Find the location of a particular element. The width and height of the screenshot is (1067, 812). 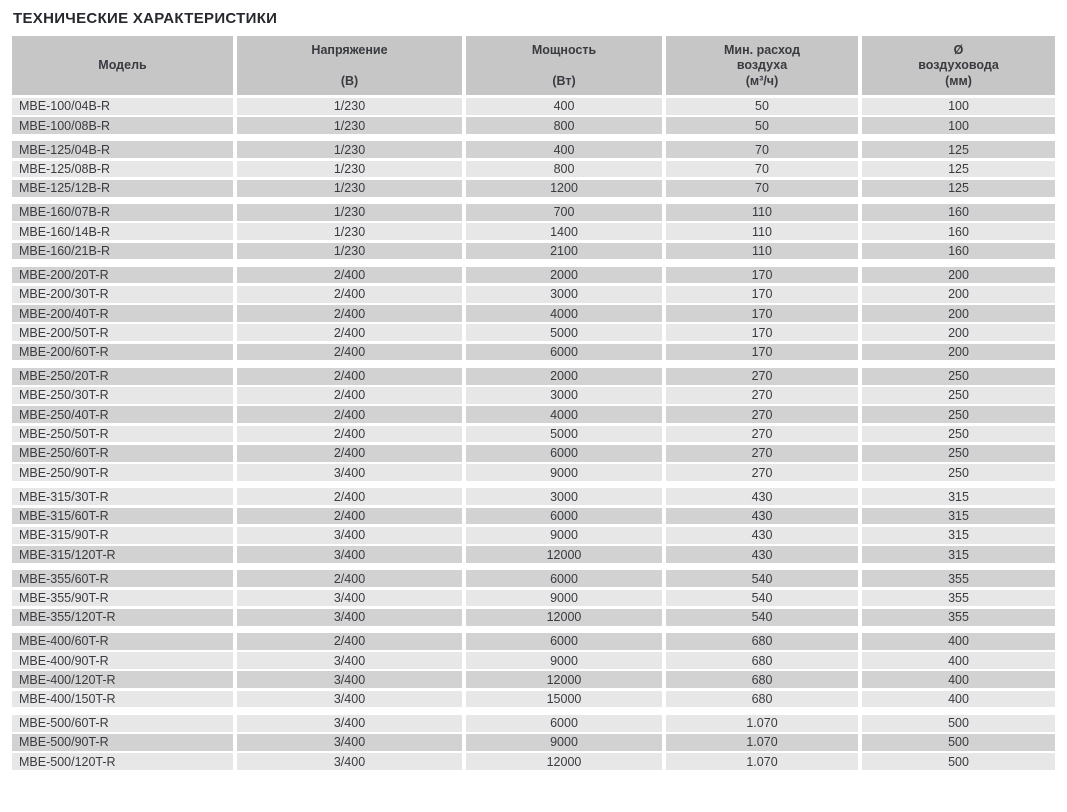

table-row: MBE-250/30T-R 2/400 3000 270 250 is located at coordinates (533, 395).